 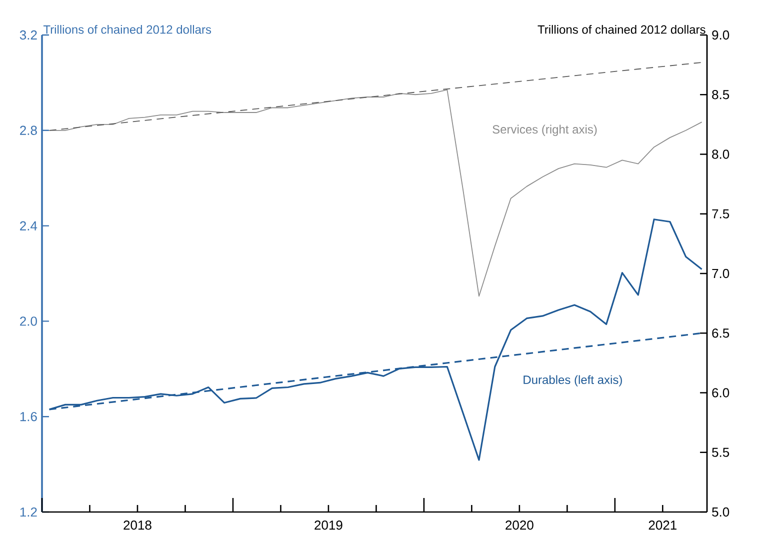 I want to click on y2-tick-label: 8.5, so click(x=721, y=95).